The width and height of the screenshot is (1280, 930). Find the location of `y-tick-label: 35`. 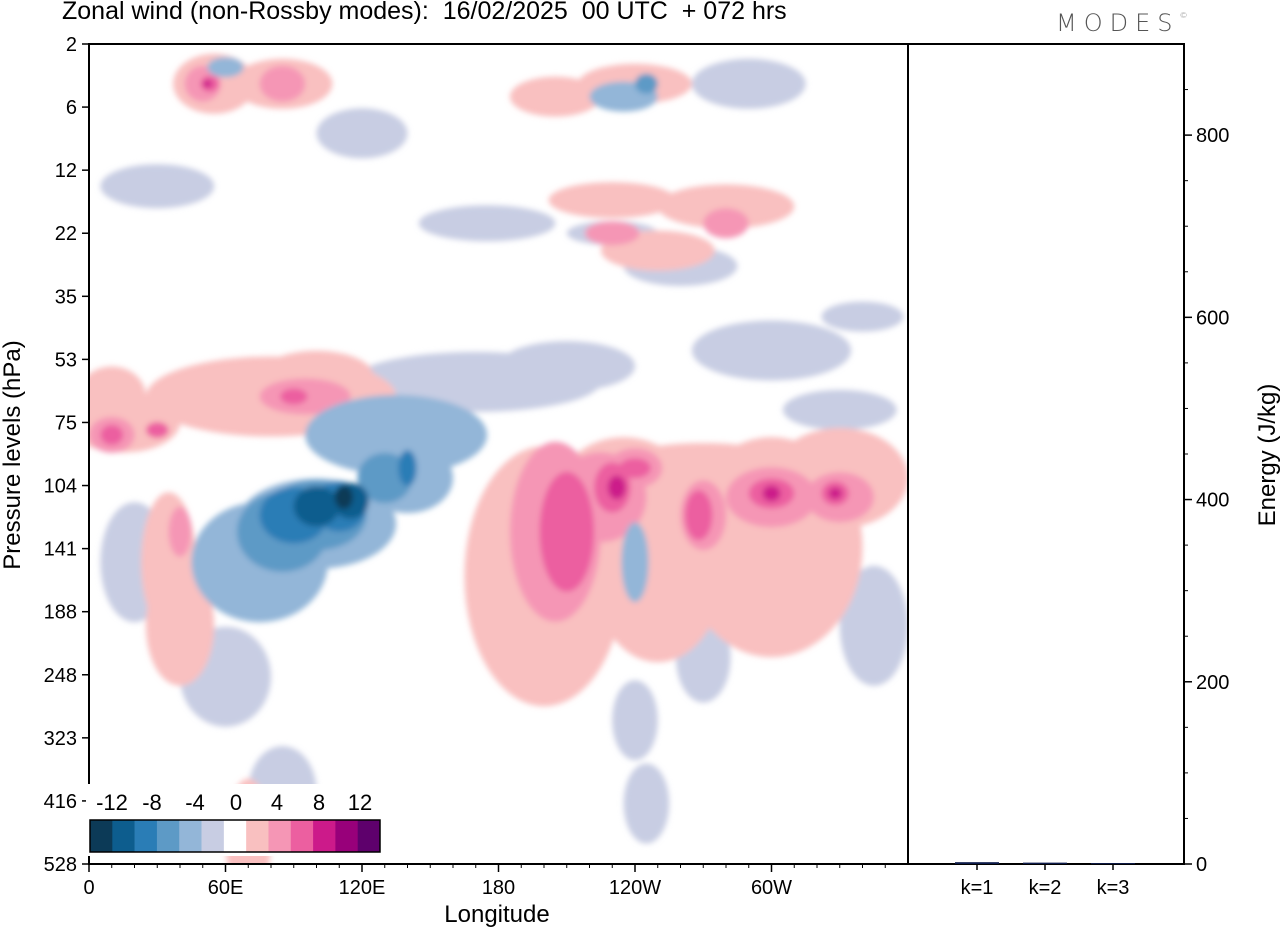

y-tick-label: 35 is located at coordinates (66, 297).